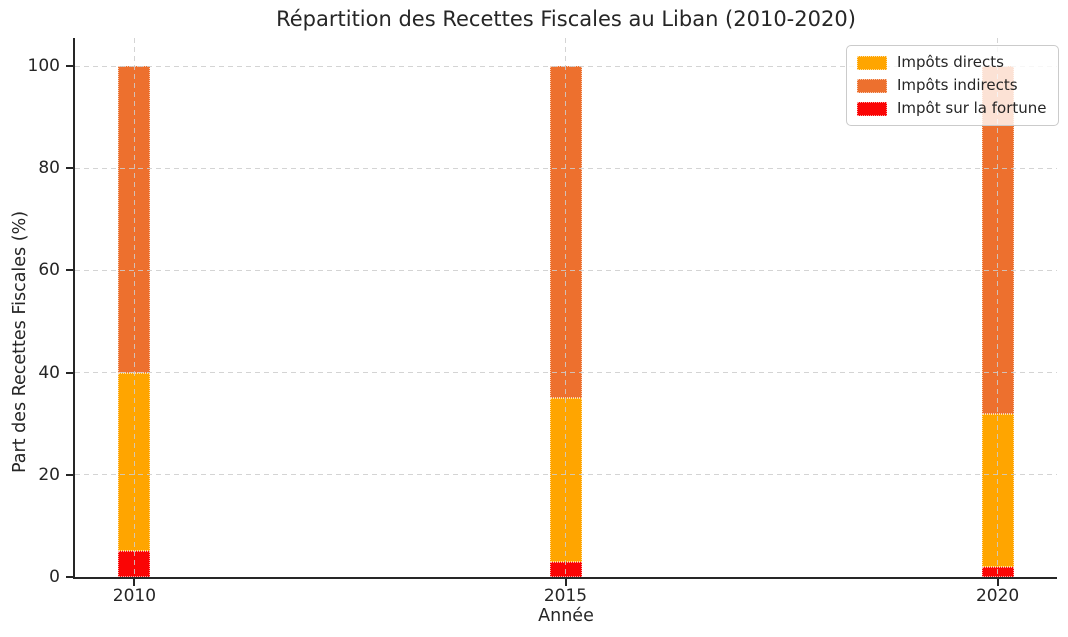 Image resolution: width=1068 pixels, height=637 pixels. I want to click on legend-item: Impôt sur la fortune, so click(952, 108).